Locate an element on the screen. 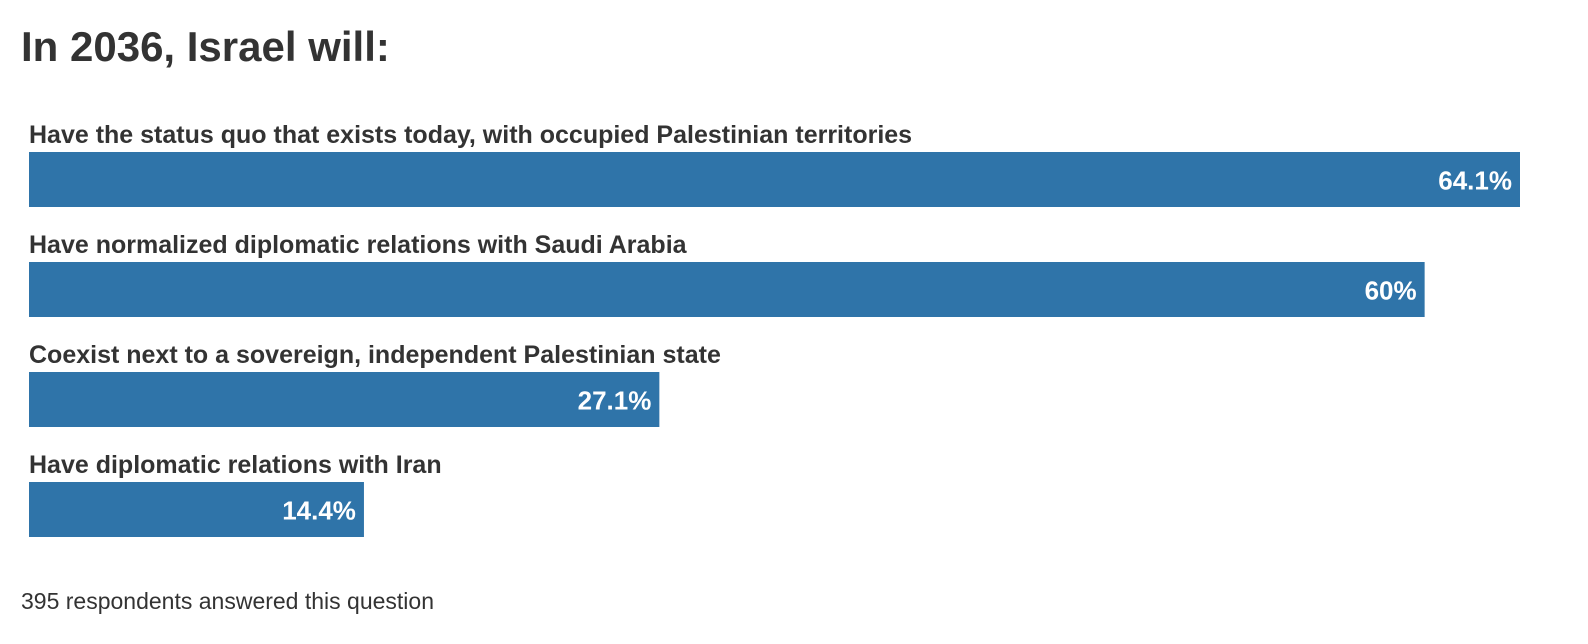 Image resolution: width=1588 pixels, height=644 pixels. bar-value-label: 27.1% is located at coordinates (615, 401).